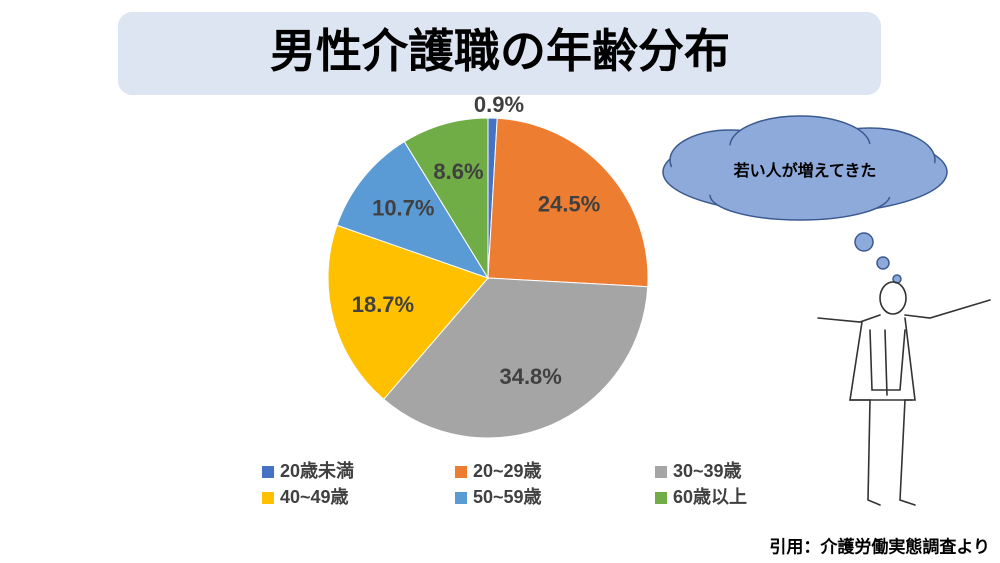 This screenshot has height=563, width=1000. I want to click on legend-label: 20歳未満, so click(317, 470).